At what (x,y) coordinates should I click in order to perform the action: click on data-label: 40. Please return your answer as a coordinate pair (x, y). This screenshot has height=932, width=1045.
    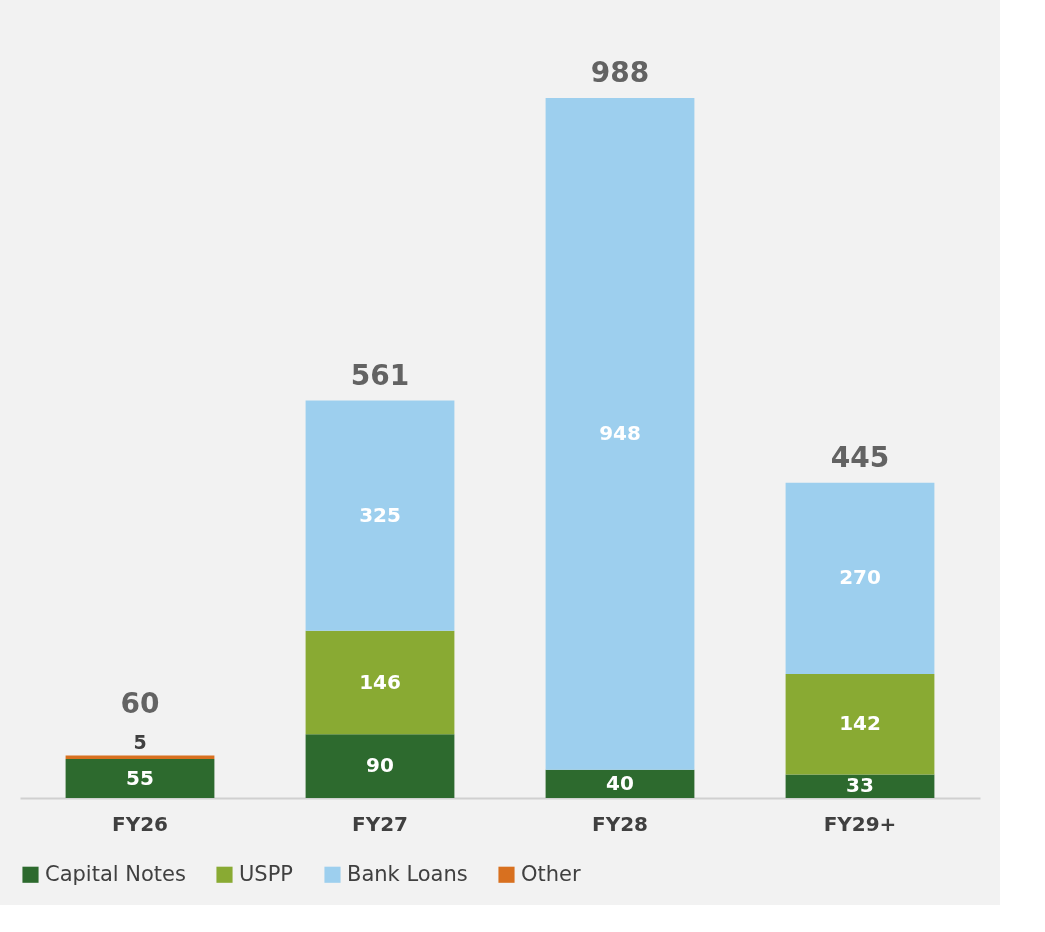
    Looking at the image, I should click on (620, 782).